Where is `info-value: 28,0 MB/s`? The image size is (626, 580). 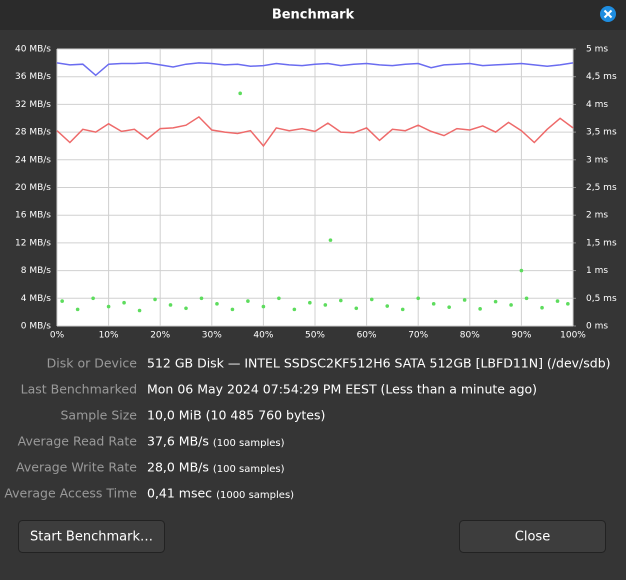 info-value: 28,0 MB/s is located at coordinates (178, 467).